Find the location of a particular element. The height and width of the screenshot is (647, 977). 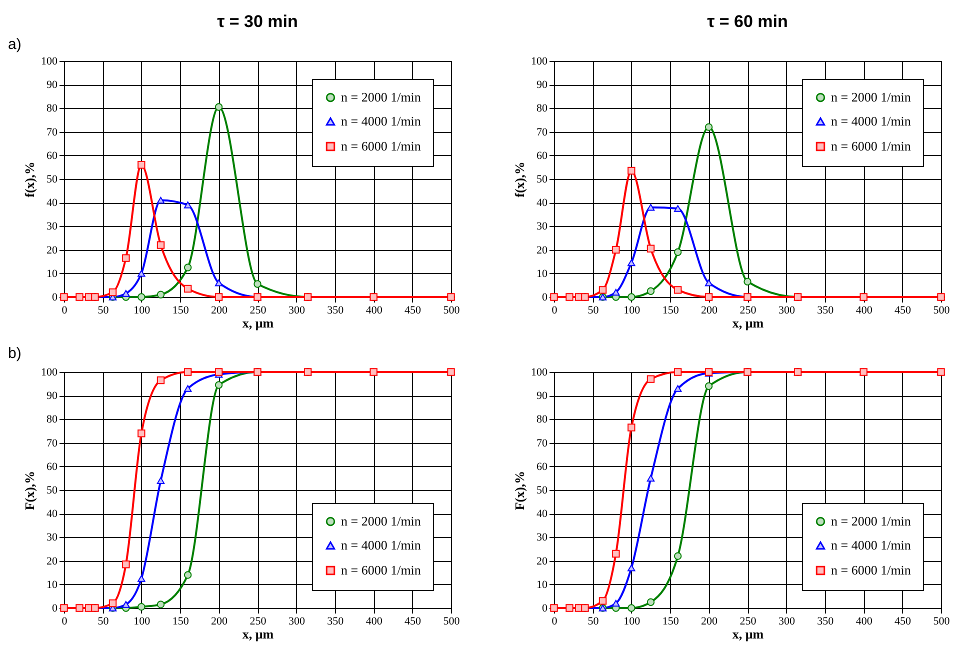

y-axis-title: F(x),% is located at coordinates (519, 490).